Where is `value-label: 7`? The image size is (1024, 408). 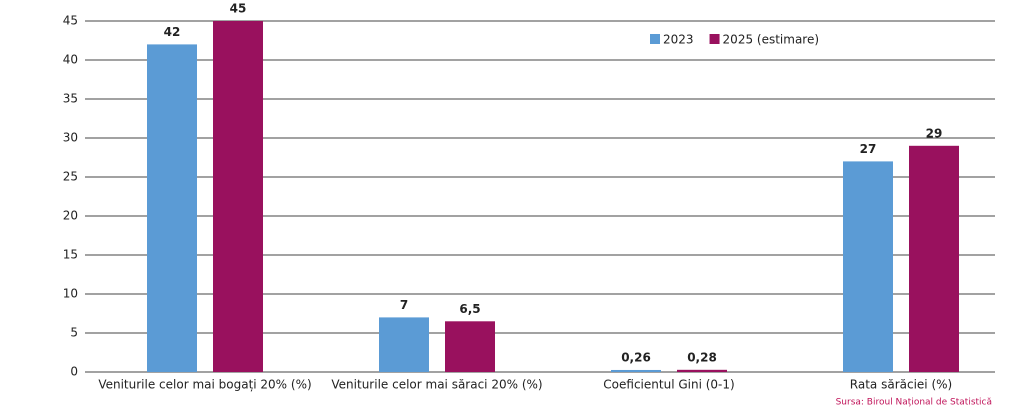 value-label: 7 is located at coordinates (404, 305).